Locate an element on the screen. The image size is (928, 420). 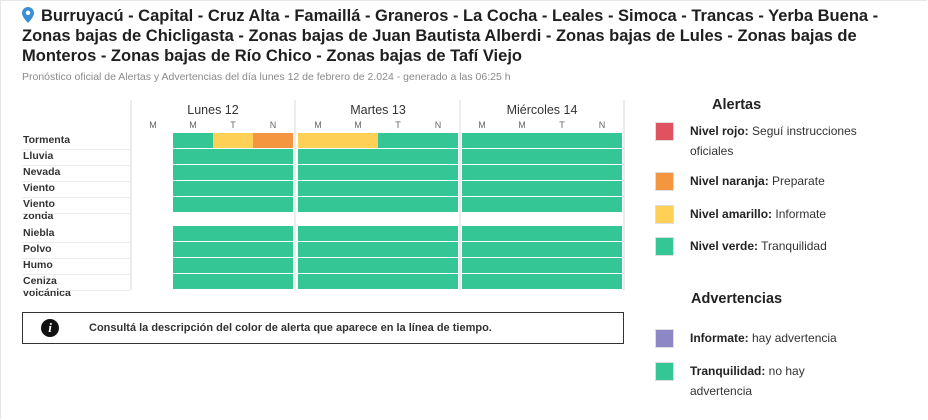
hazard-label: Niebla is located at coordinates (39, 233).